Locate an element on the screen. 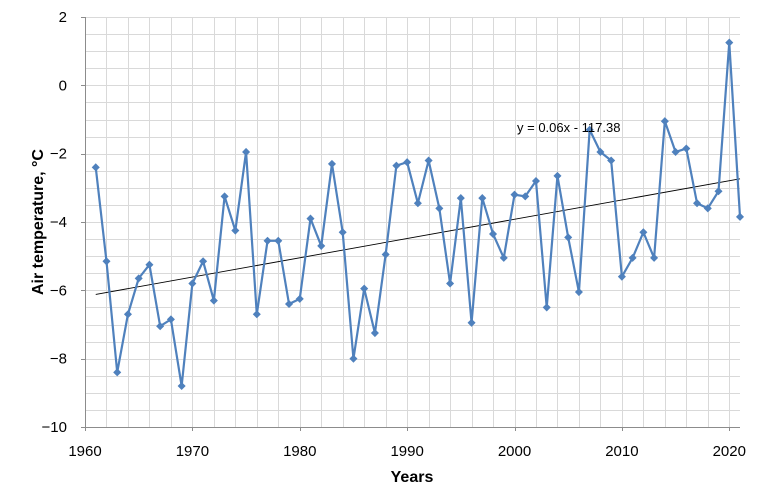  x-tick-label: 1970 is located at coordinates (192, 451).